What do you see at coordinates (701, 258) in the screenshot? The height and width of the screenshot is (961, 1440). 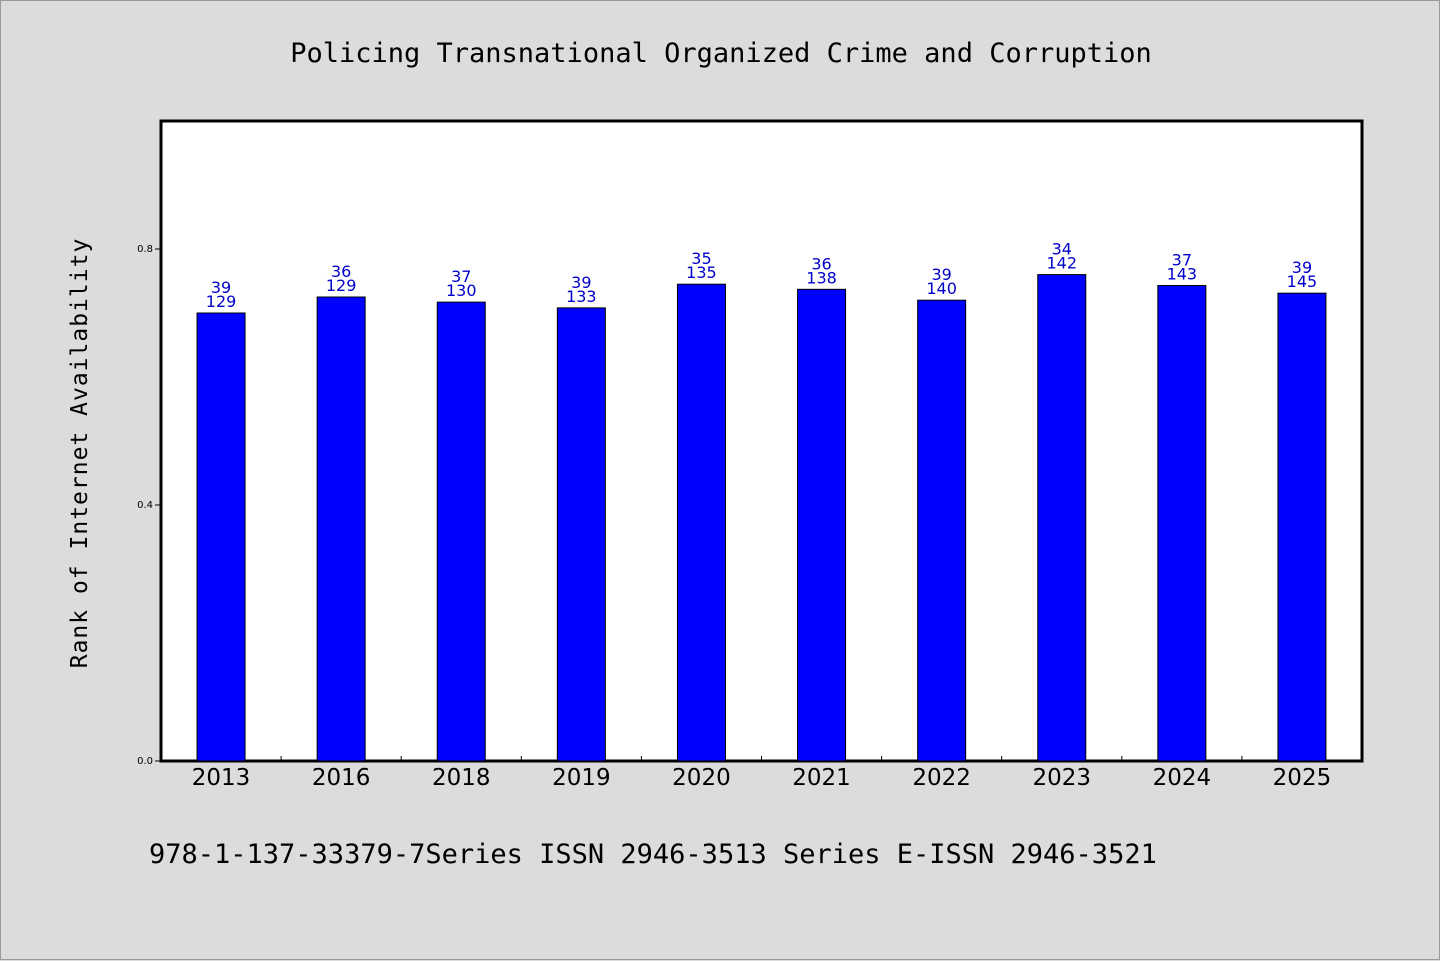 I see `data-label-top: 35` at bounding box center [701, 258].